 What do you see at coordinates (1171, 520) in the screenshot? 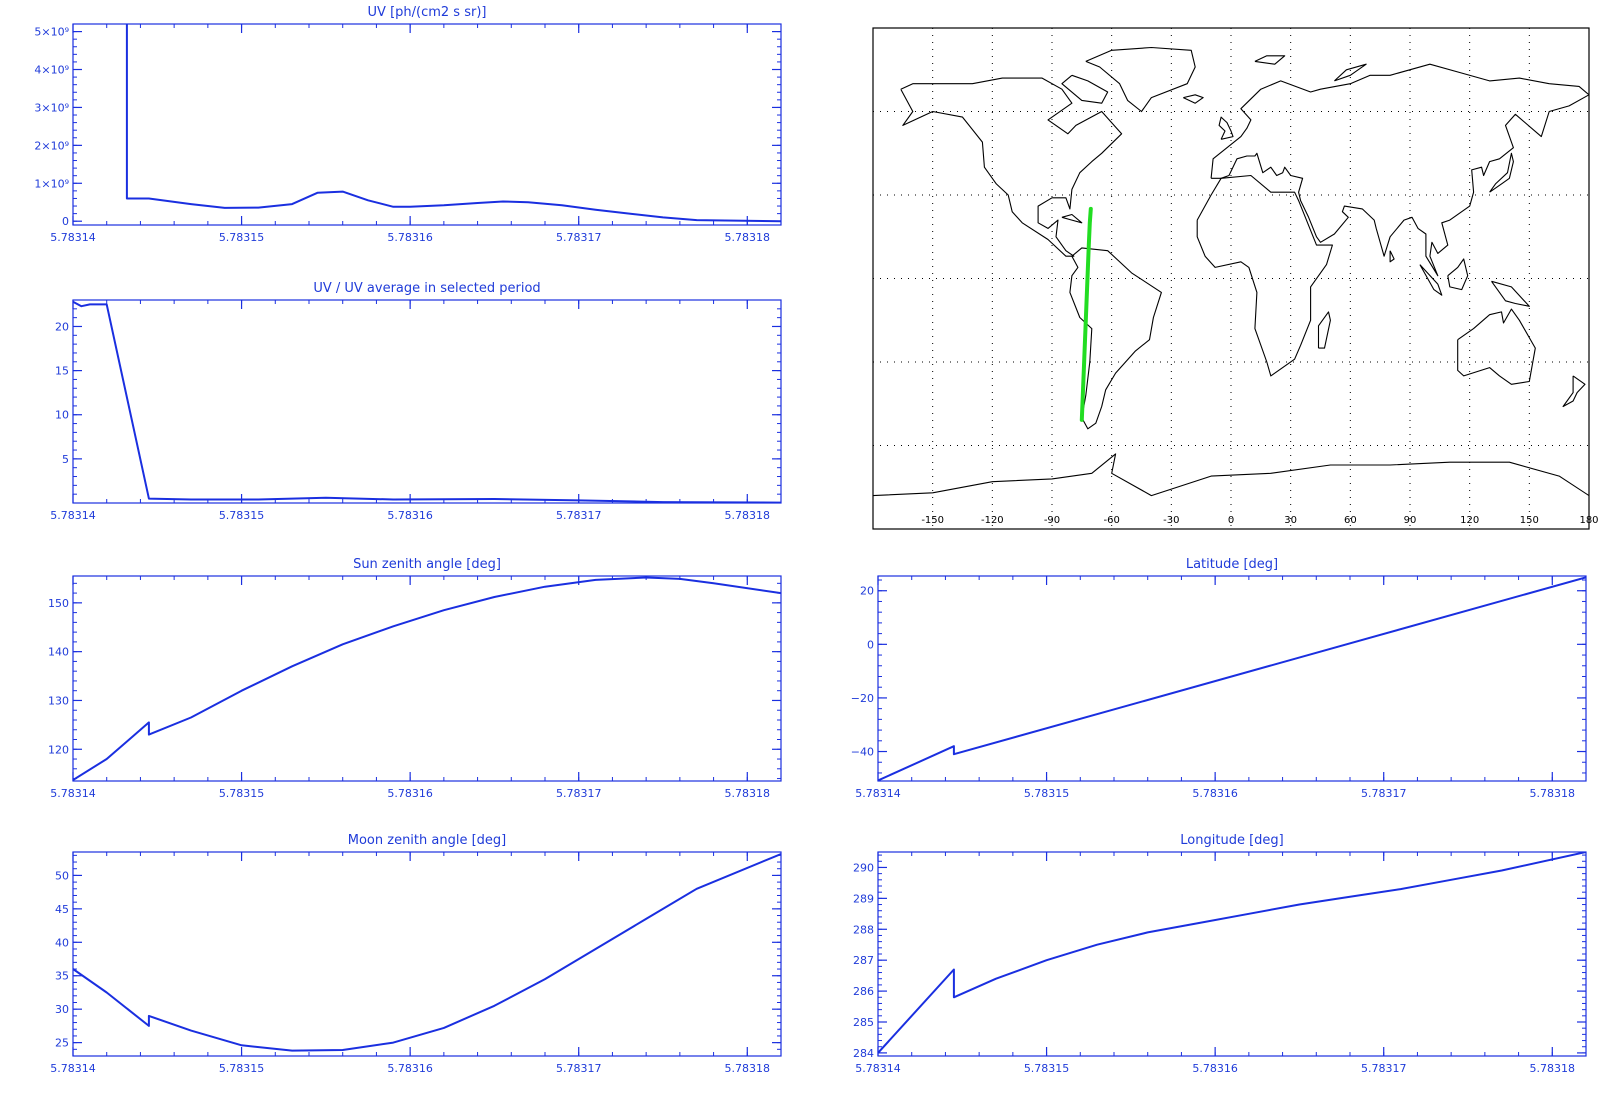
I see `map-lon-label: -30` at bounding box center [1171, 520].